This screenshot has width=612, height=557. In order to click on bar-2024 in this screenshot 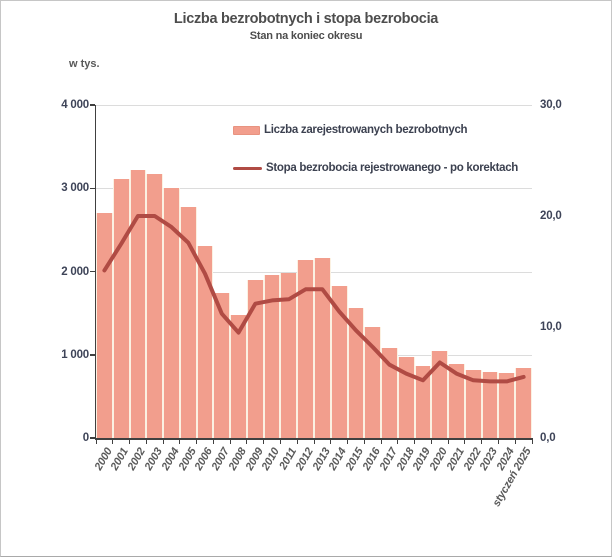, I will do `click(507, 405)`.